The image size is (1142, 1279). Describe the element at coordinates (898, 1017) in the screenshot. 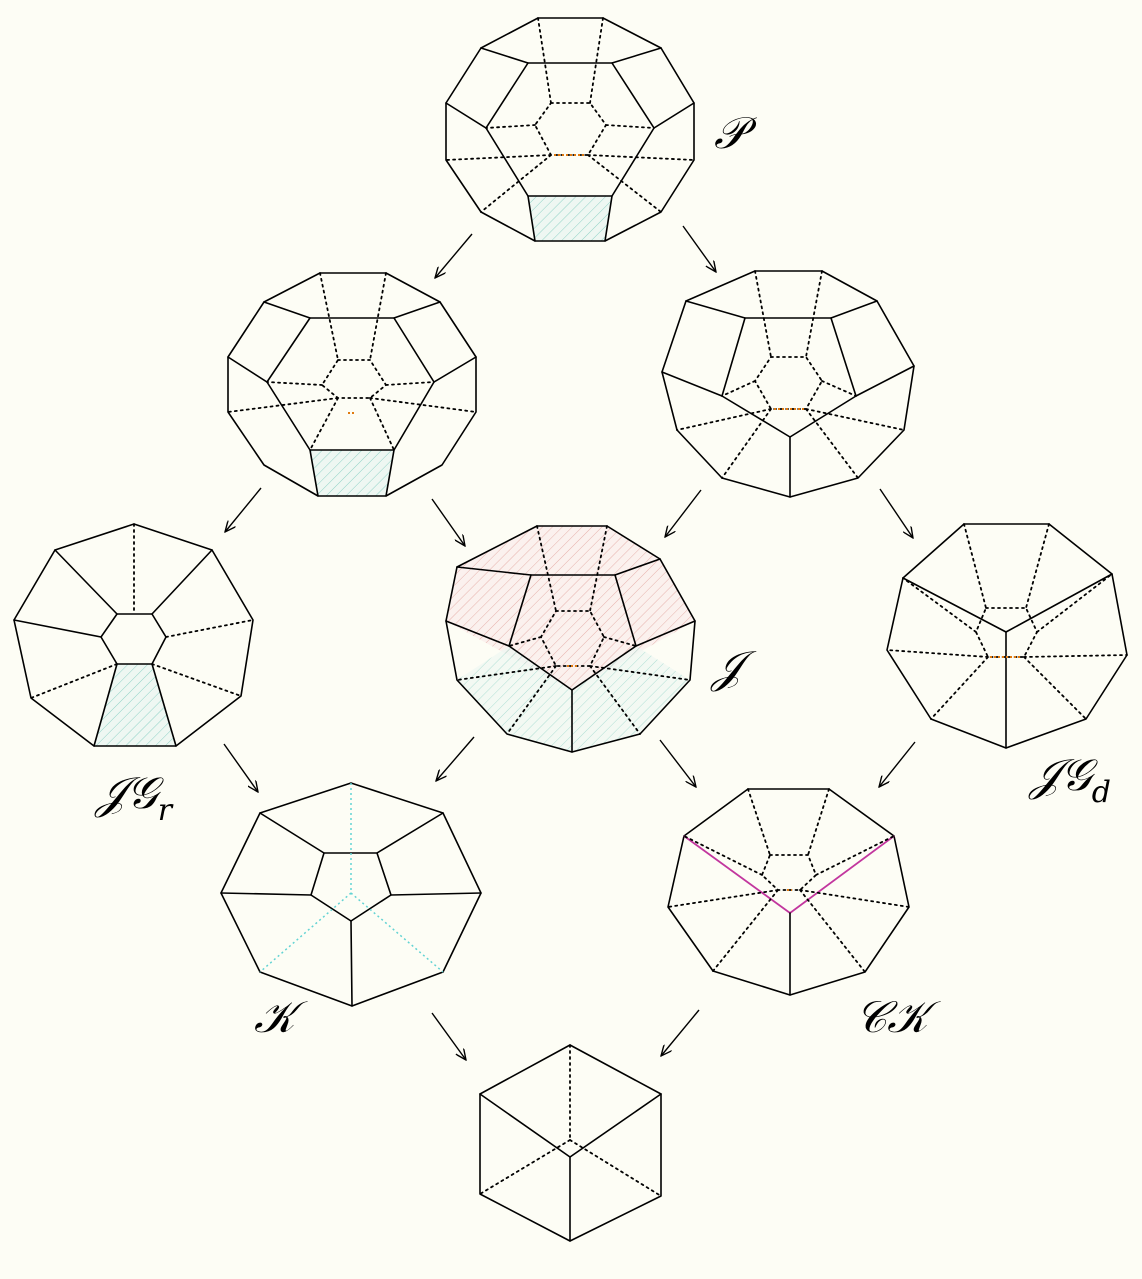

I see `label-ck: 𝒞𝒦` at that location.